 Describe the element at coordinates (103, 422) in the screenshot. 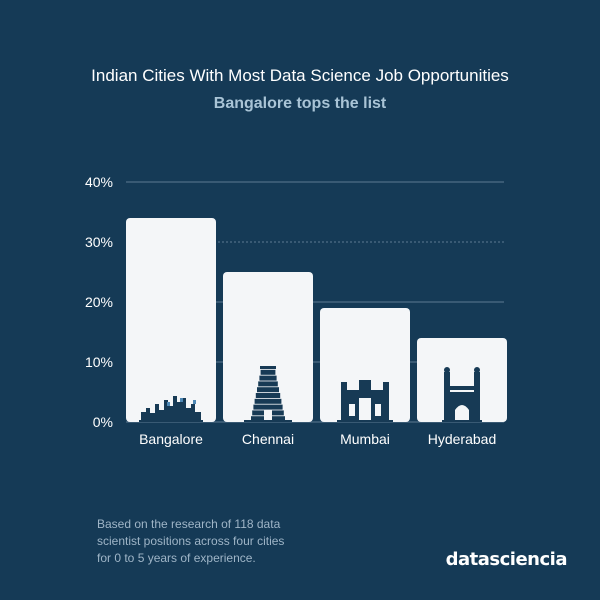

I see `y-tick-label: 0%` at that location.